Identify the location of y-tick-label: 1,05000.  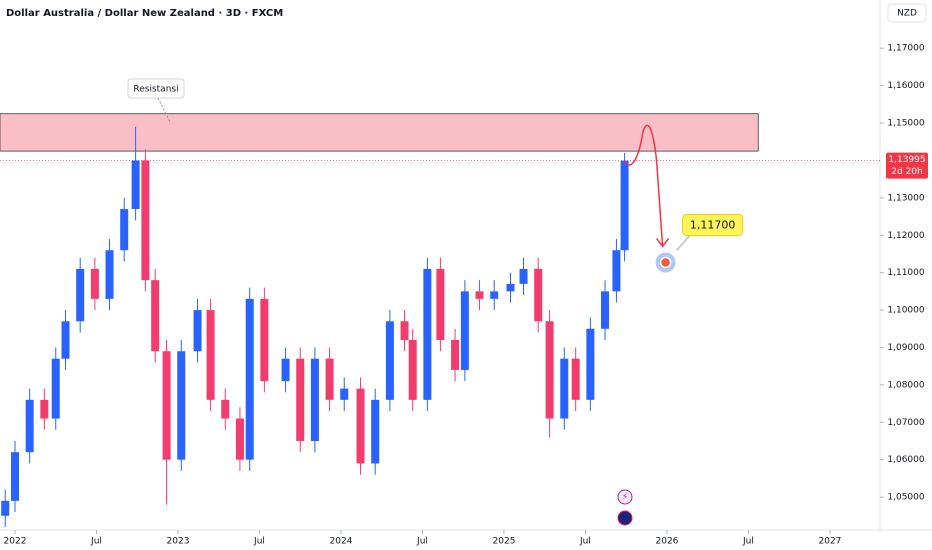
(905, 498).